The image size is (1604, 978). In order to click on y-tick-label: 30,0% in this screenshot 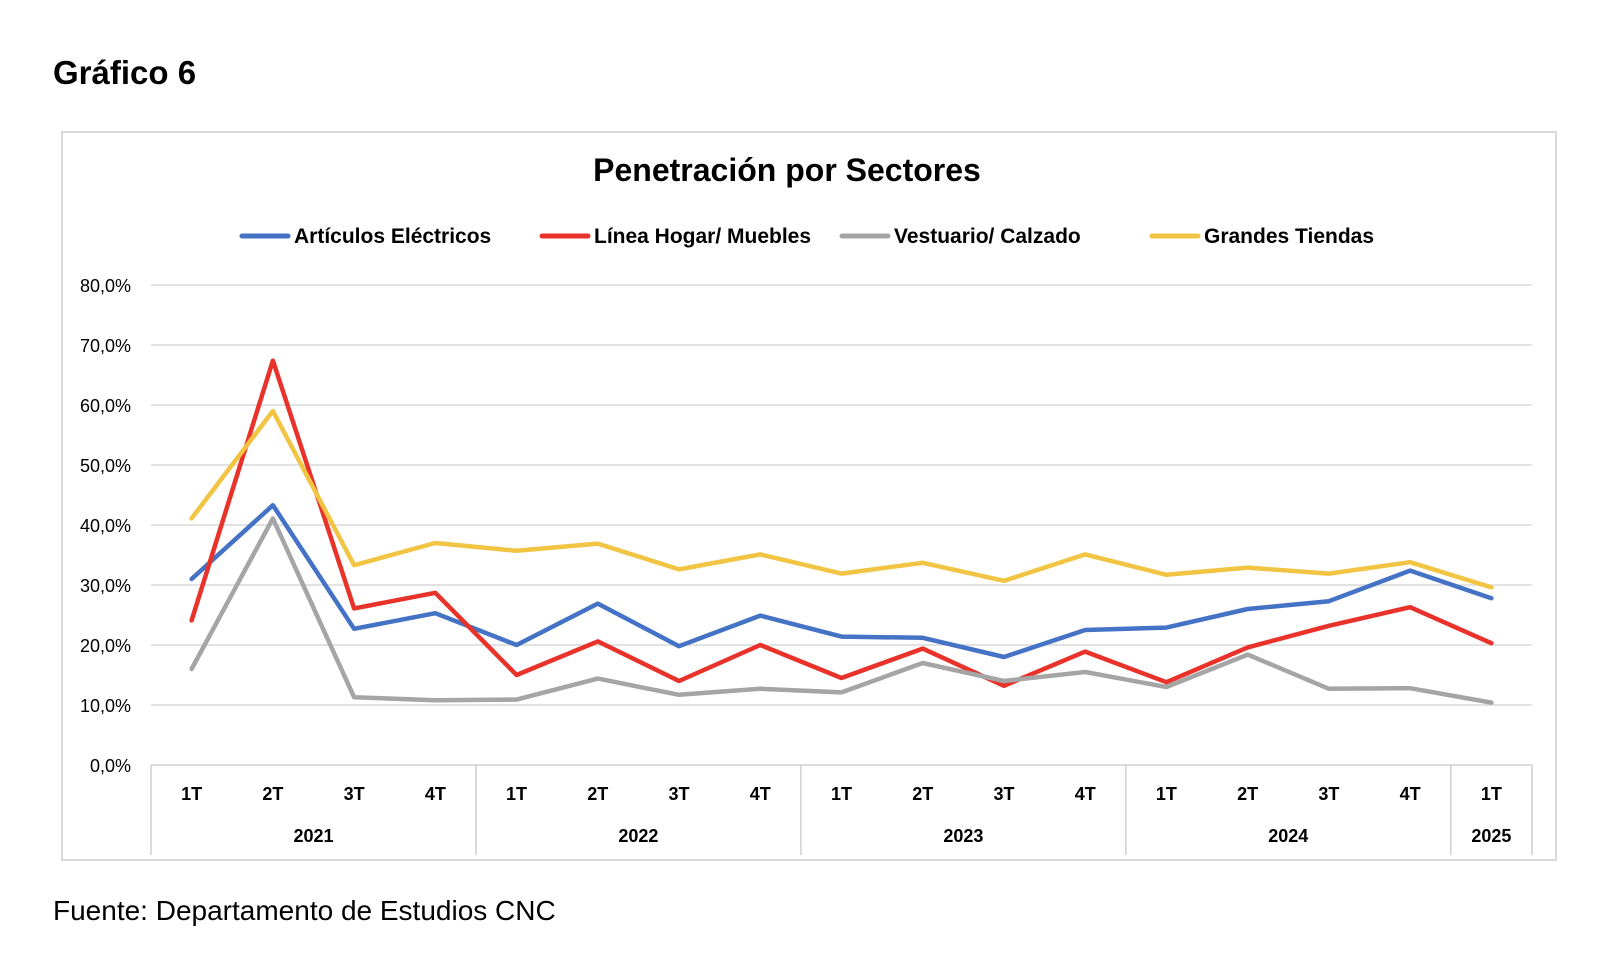, I will do `click(105, 586)`.